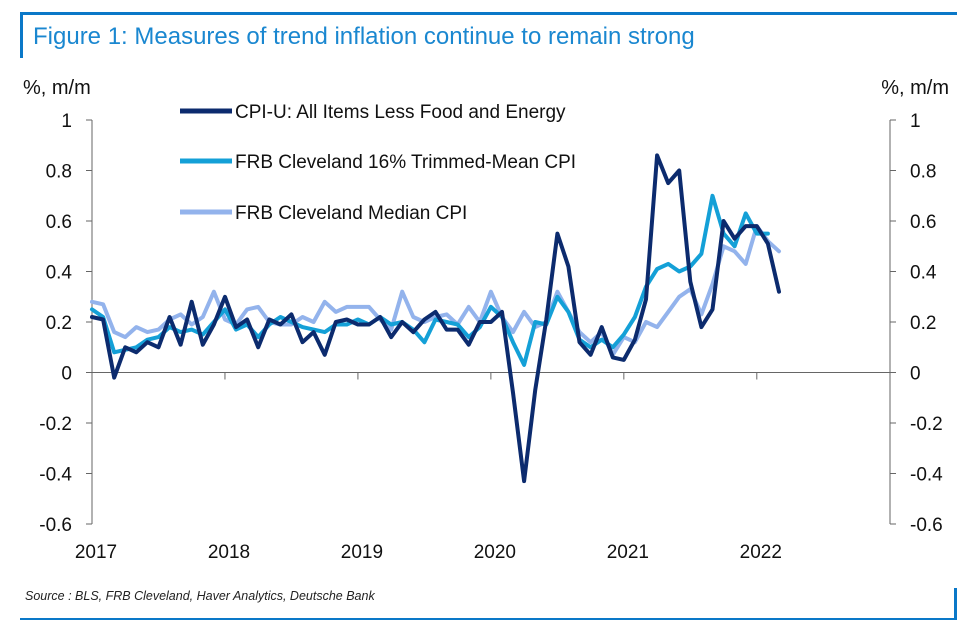  What do you see at coordinates (923, 222) in the screenshot?
I see `y-tick-label-right: 0.6` at bounding box center [923, 222].